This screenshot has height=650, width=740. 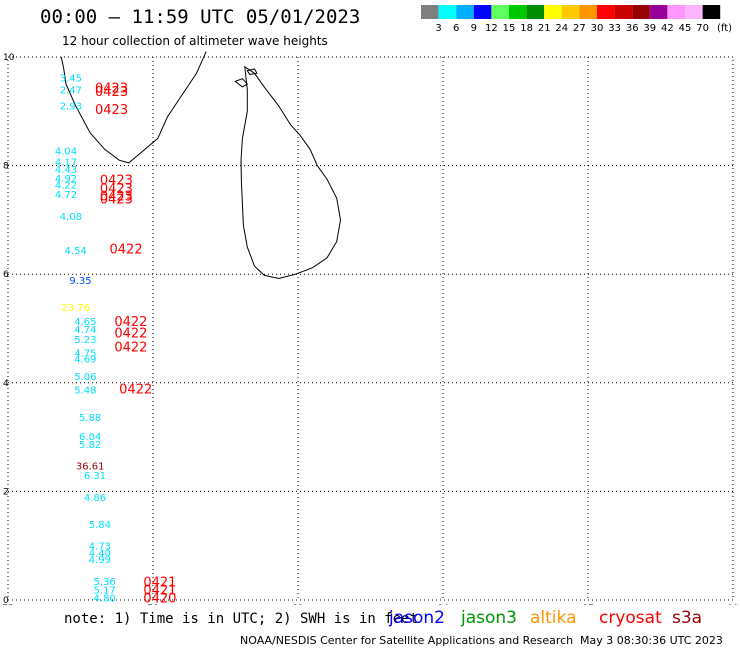 I want to click on y-tick-label: 6, so click(x=6, y=275).